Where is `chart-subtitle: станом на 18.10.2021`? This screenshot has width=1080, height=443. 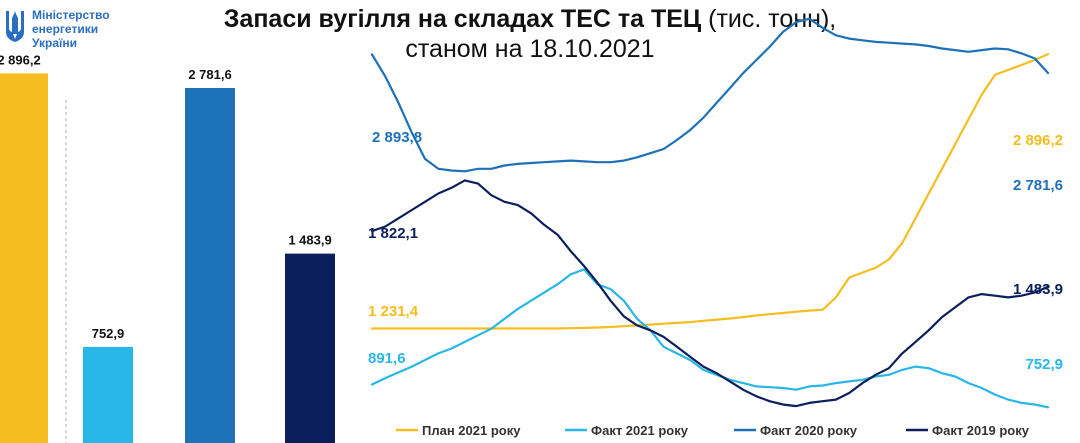 chart-subtitle: станом на 18.10.2021 is located at coordinates (530, 49).